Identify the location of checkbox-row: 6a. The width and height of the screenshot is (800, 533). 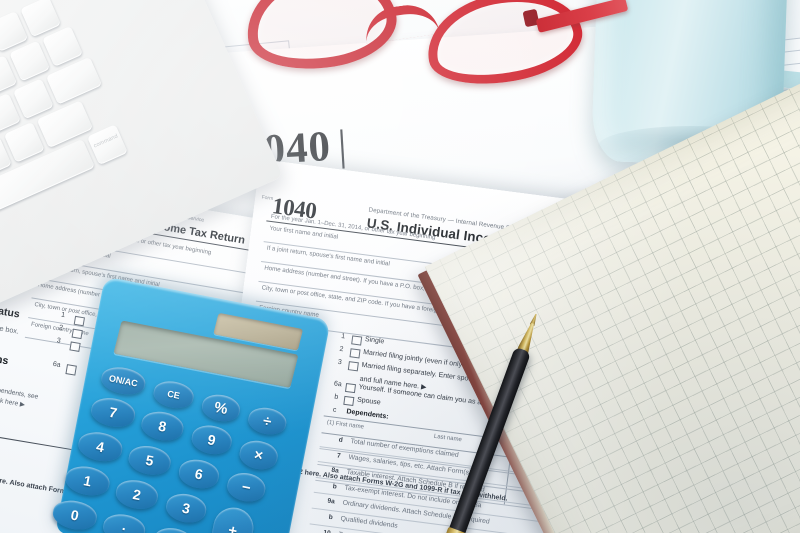
(64, 363).